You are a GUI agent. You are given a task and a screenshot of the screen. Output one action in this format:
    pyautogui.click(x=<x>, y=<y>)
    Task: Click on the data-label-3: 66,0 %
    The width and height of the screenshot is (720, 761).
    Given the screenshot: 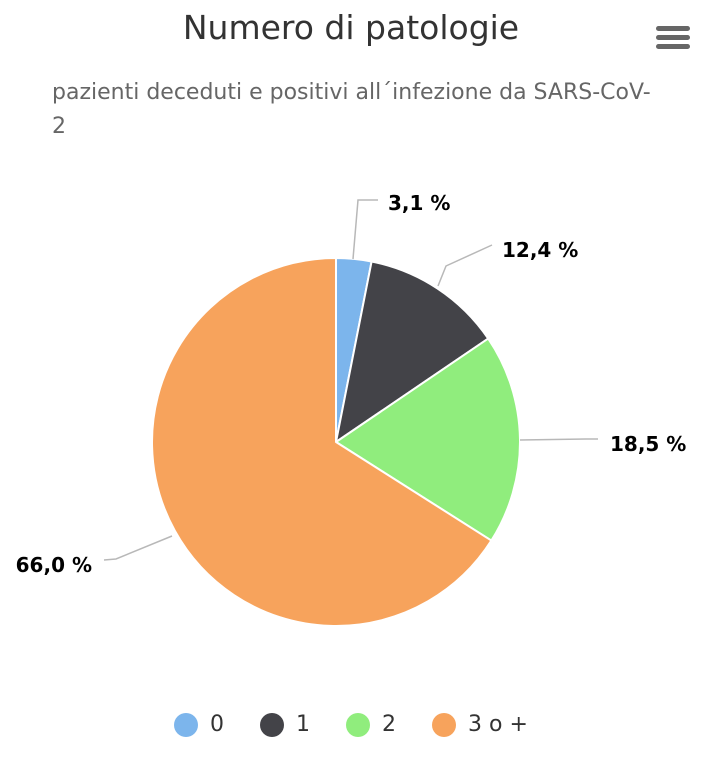 What is the action you would take?
    pyautogui.click(x=54, y=565)
    